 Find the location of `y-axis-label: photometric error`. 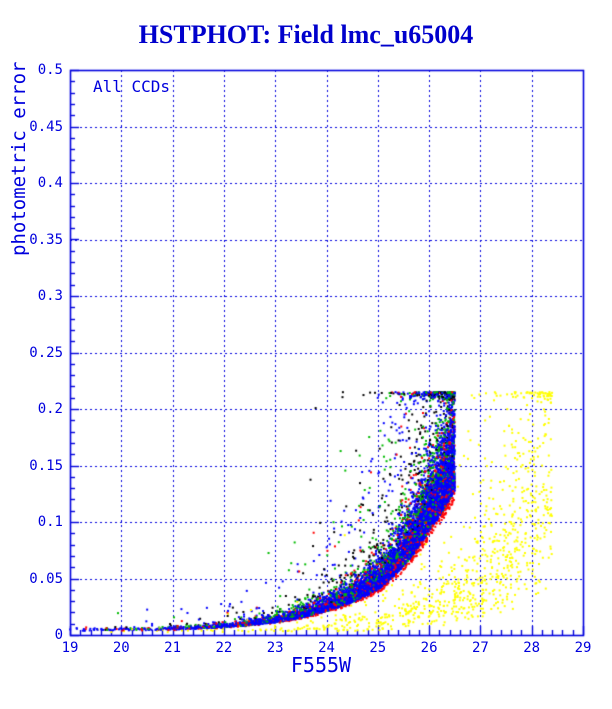

y-axis-label: photometric error is located at coordinates (19, 158).